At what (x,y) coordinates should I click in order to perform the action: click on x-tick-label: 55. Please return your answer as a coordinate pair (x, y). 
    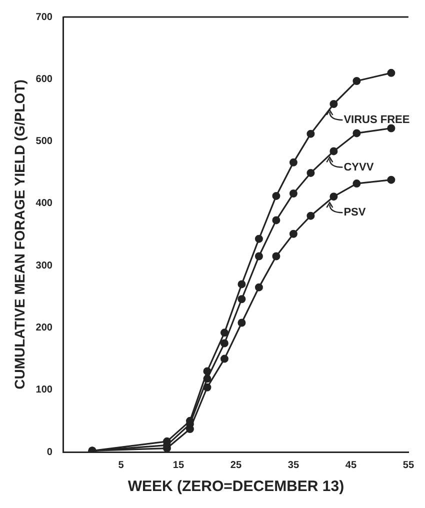
    Looking at the image, I should click on (408, 465).